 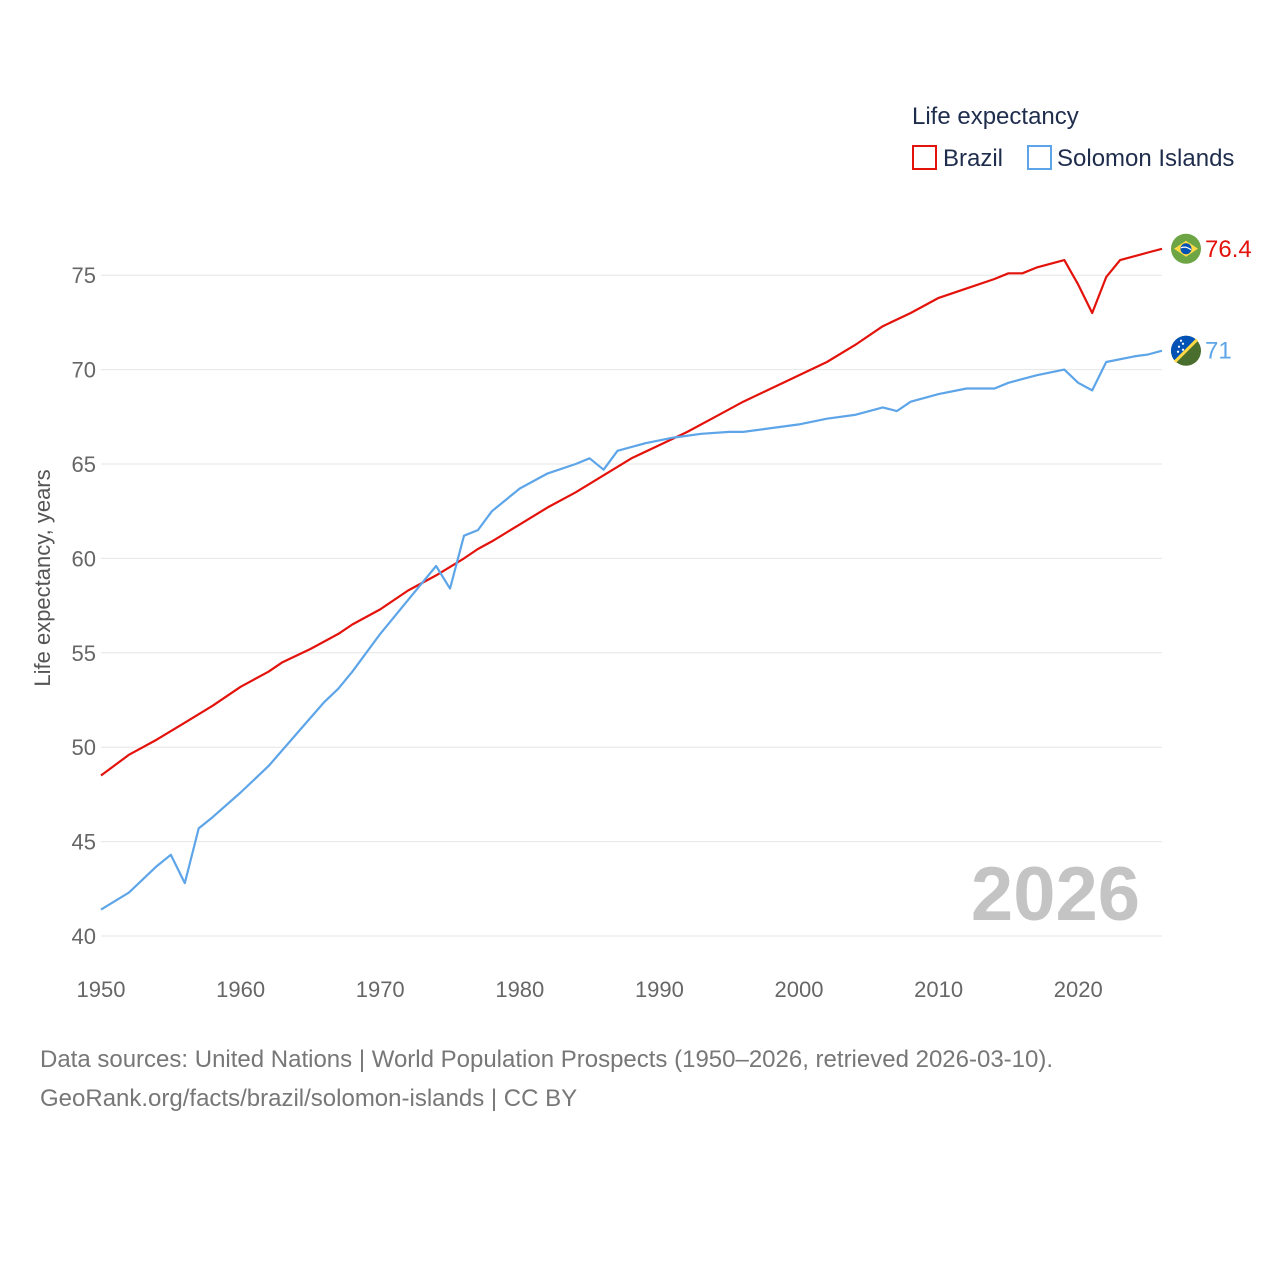 What do you see at coordinates (240, 989) in the screenshot?
I see `x-tick-label-1960: 1960` at bounding box center [240, 989].